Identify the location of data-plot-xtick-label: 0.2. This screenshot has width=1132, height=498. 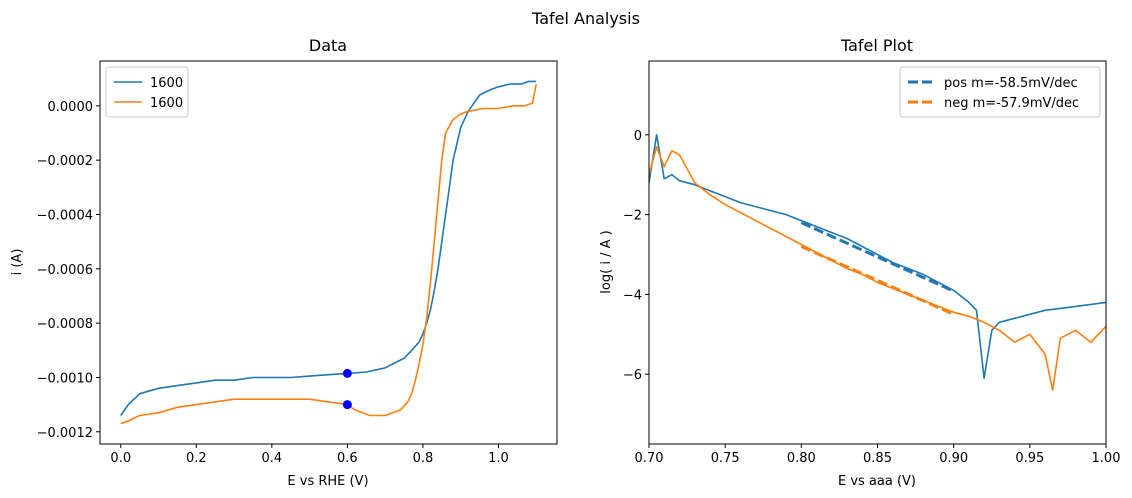
(196, 458).